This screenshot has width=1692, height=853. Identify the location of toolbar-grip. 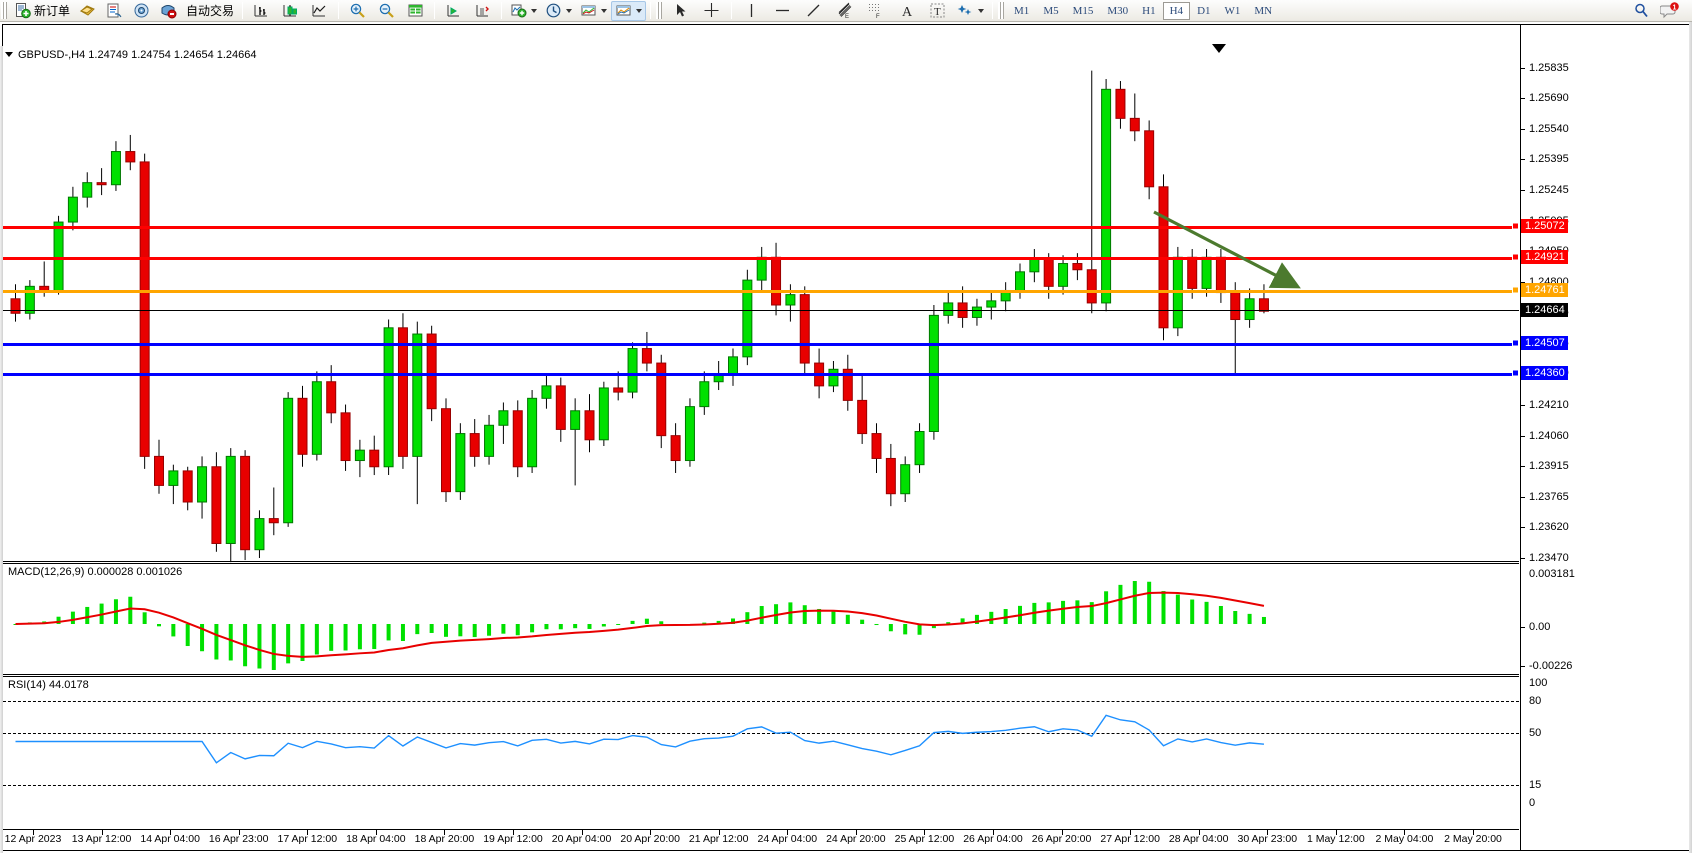
(4, 10).